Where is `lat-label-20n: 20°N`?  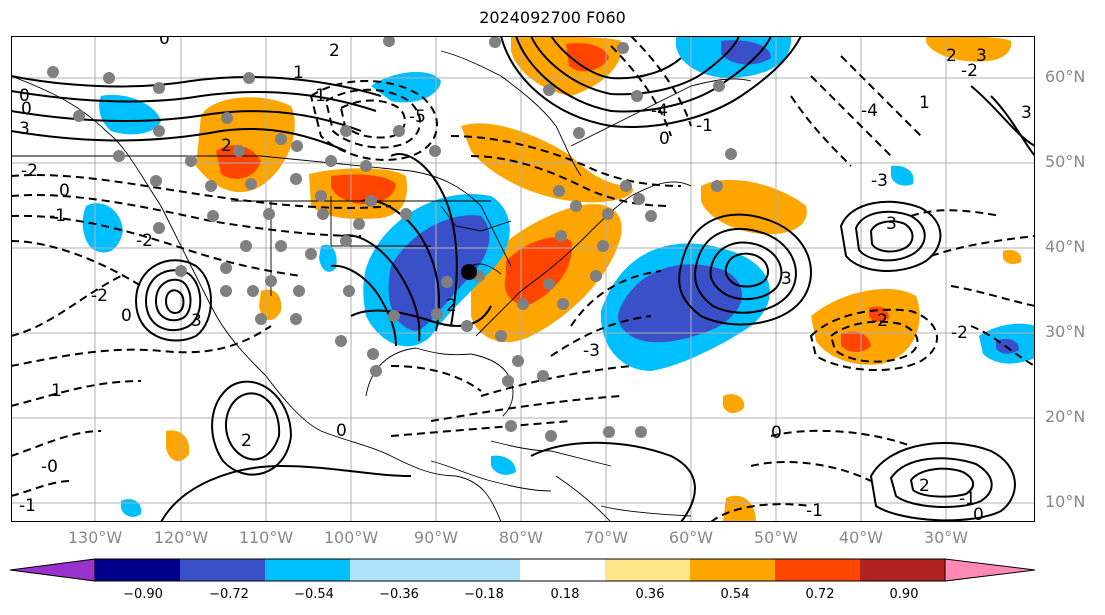
lat-label-20n: 20°N is located at coordinates (1065, 416).